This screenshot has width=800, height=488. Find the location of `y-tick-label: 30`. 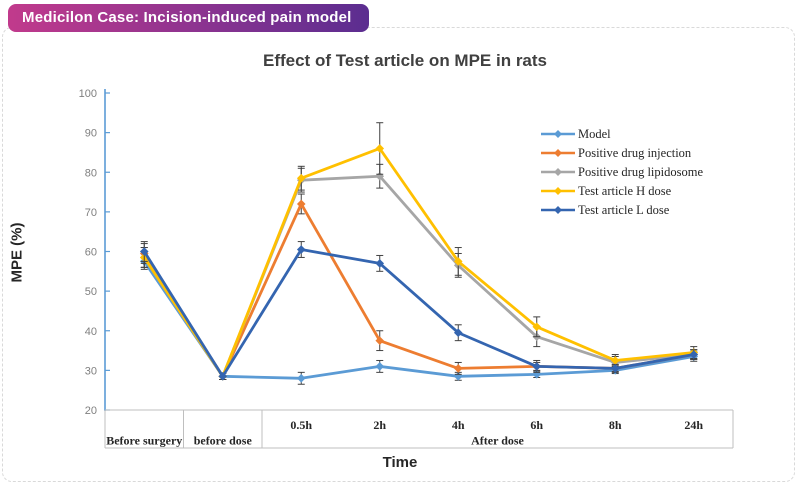

y-tick-label: 30 is located at coordinates (91, 371).